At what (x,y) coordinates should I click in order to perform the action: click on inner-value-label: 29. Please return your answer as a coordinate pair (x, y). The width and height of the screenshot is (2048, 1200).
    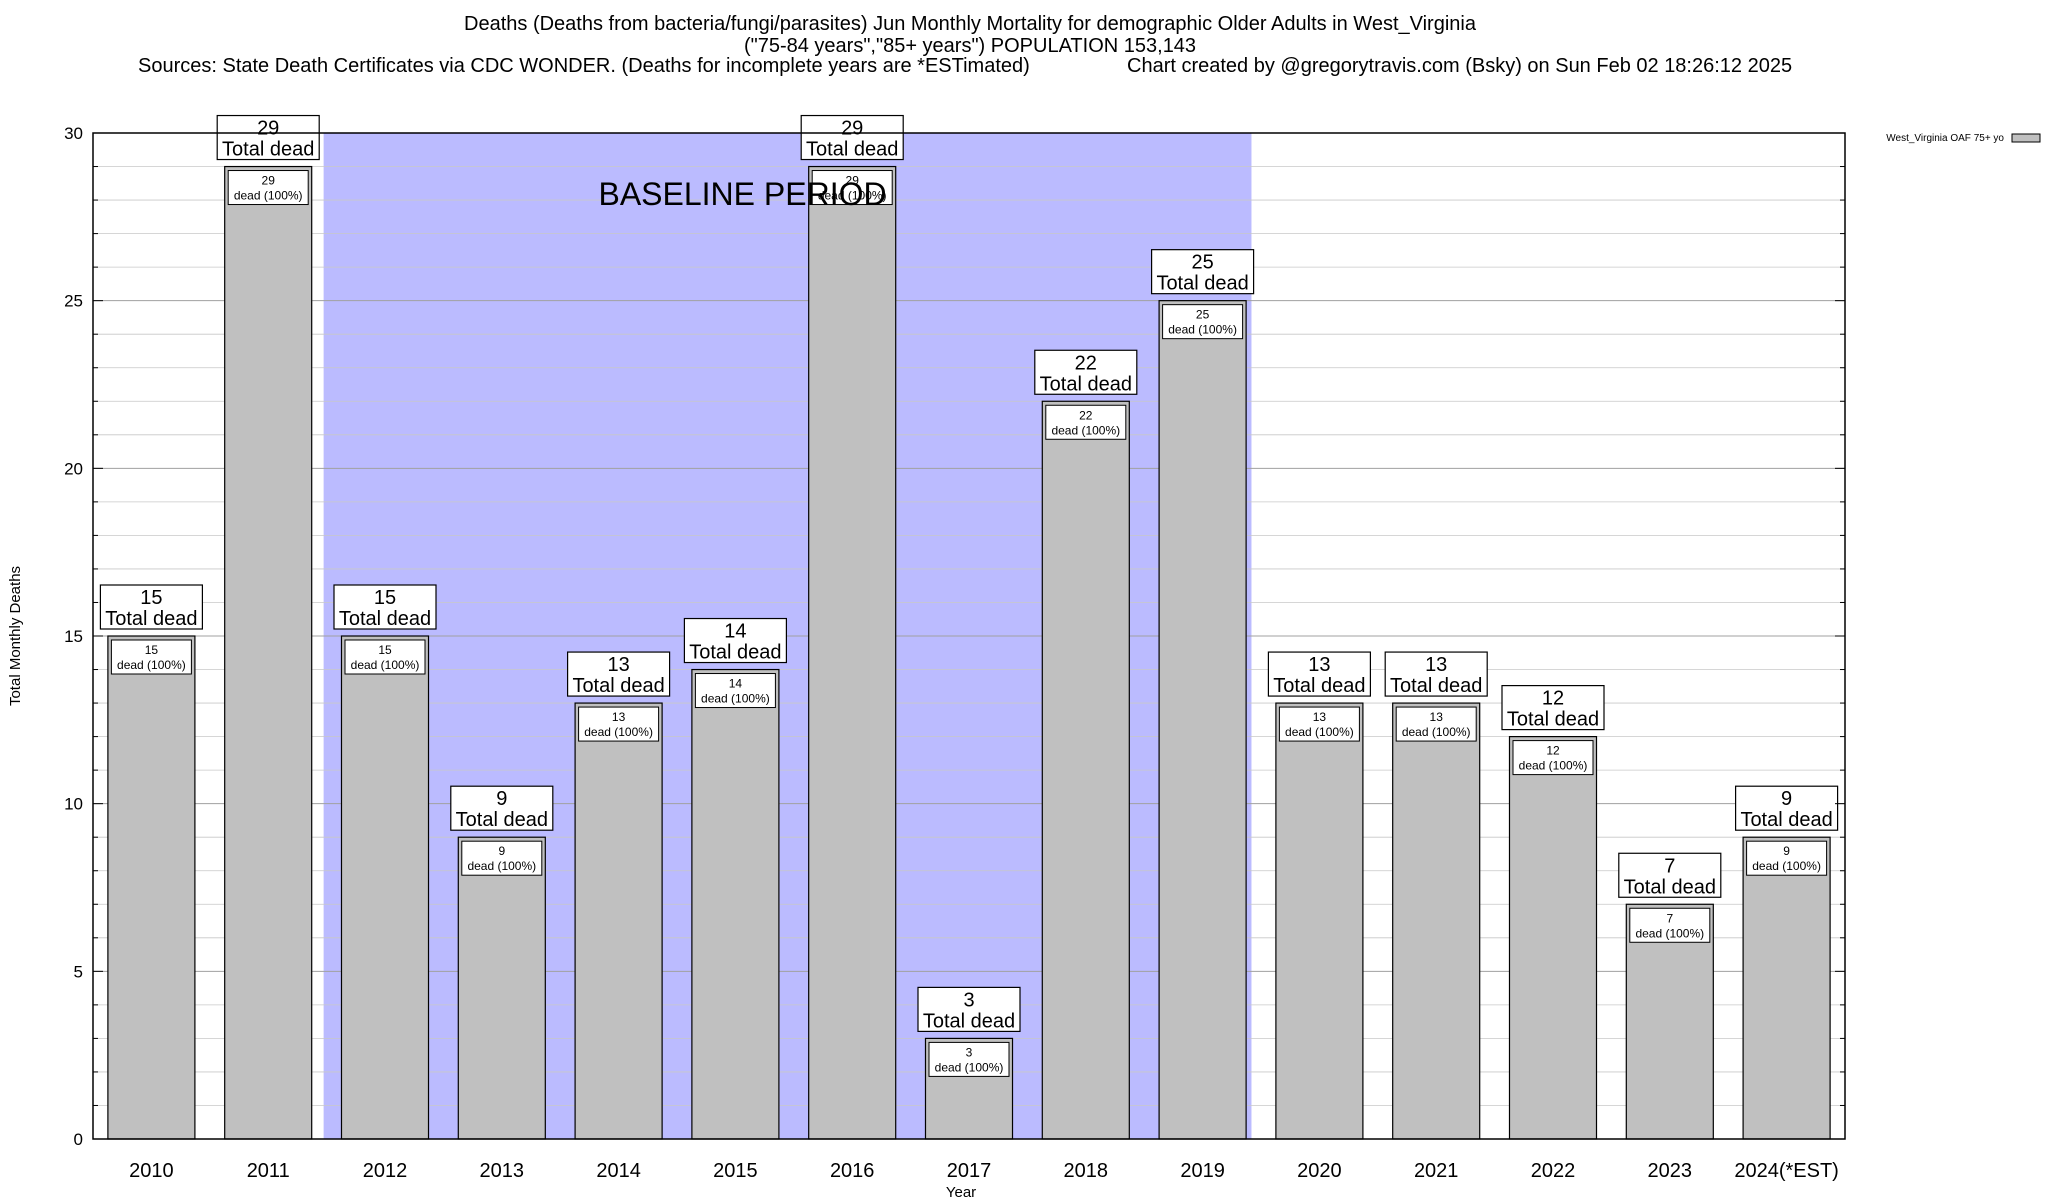
    Looking at the image, I should click on (269, 181).